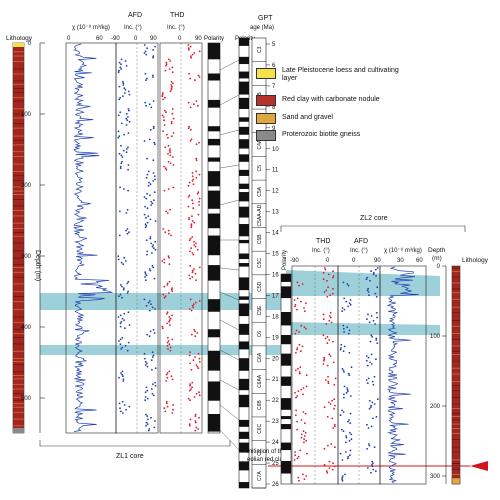  What do you see at coordinates (274, 108) in the screenshot?
I see `gpts-age-tick-label: 8` at bounding box center [274, 108].